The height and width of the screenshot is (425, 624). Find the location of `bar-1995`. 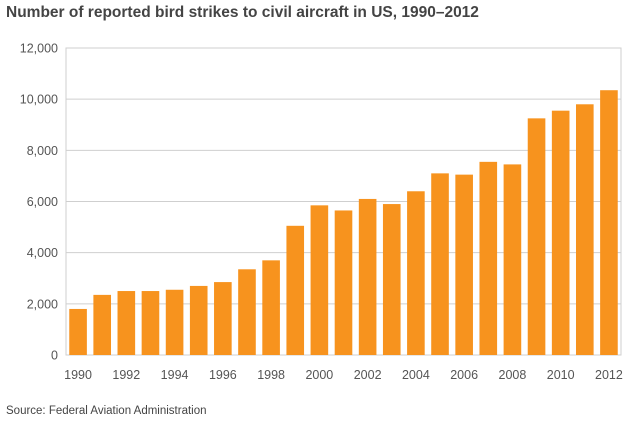

bar-1995 is located at coordinates (198, 320).